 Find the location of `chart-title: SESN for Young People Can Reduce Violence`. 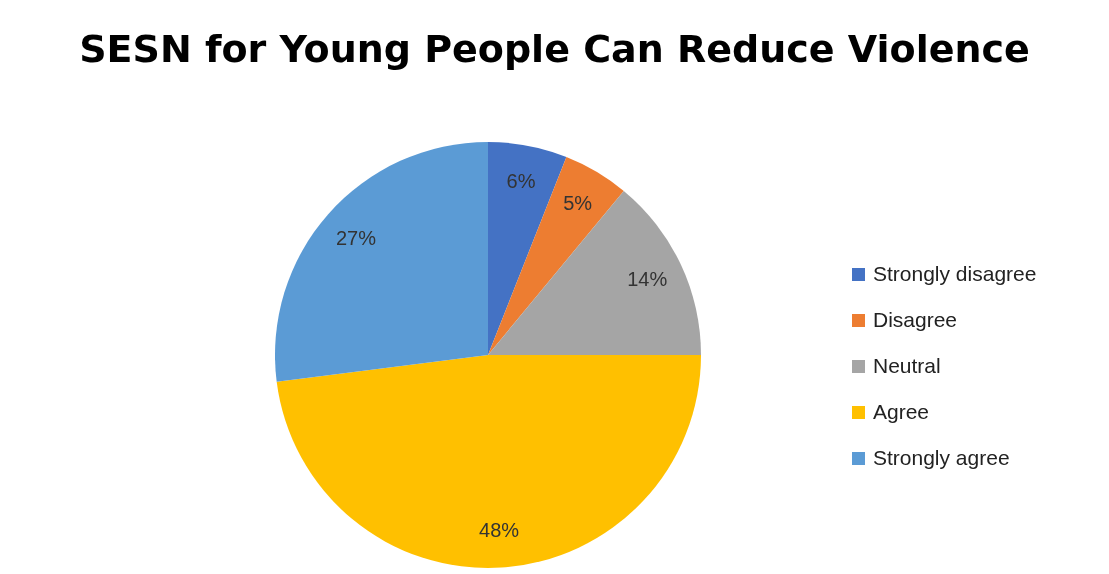

chart-title: SESN for Young People Can Reduce Violence is located at coordinates (554, 49).